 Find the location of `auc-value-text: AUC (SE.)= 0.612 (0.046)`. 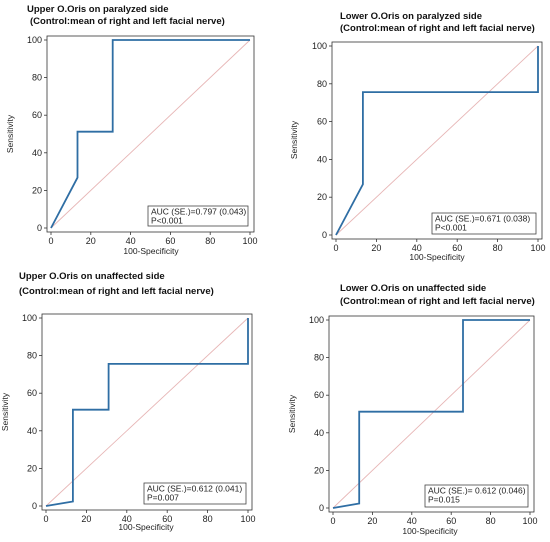

auc-value-text: AUC (SE.)= 0.612 (0.046) is located at coordinates (477, 491).